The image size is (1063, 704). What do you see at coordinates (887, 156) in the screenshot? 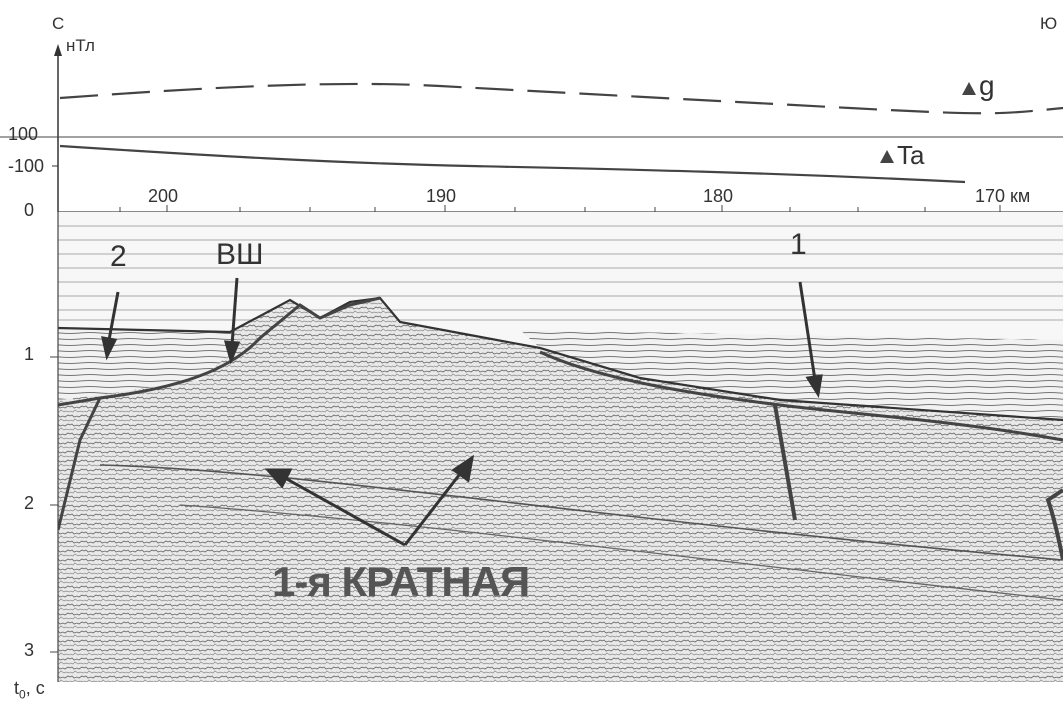
I see `delta-ta-triangle-icon` at bounding box center [887, 156].